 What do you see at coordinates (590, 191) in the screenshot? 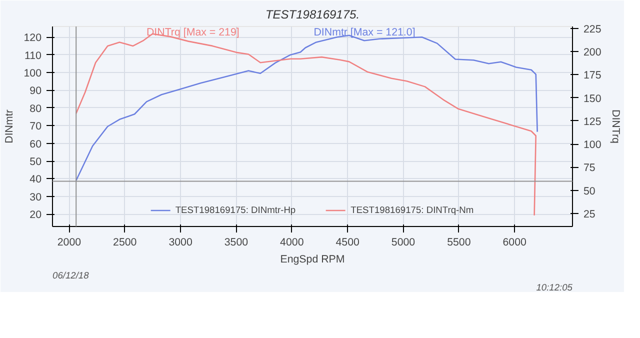
I see `y2-tick-label: 50` at bounding box center [590, 191].